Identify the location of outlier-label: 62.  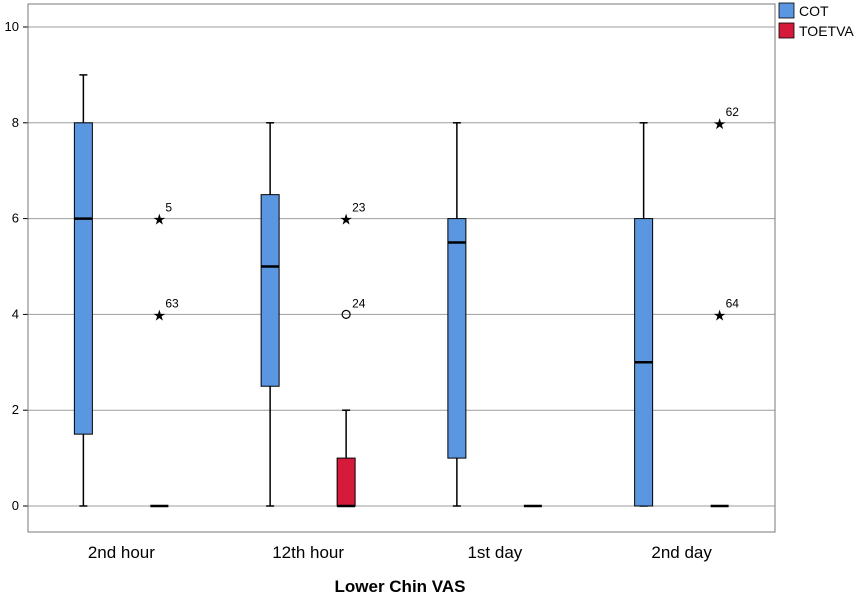
(733, 112).